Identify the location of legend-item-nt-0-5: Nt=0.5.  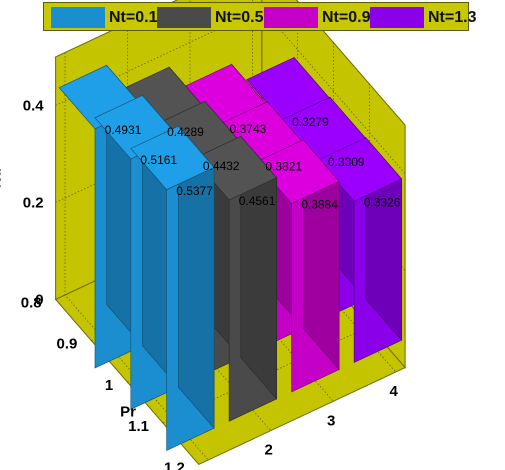
(210, 17).